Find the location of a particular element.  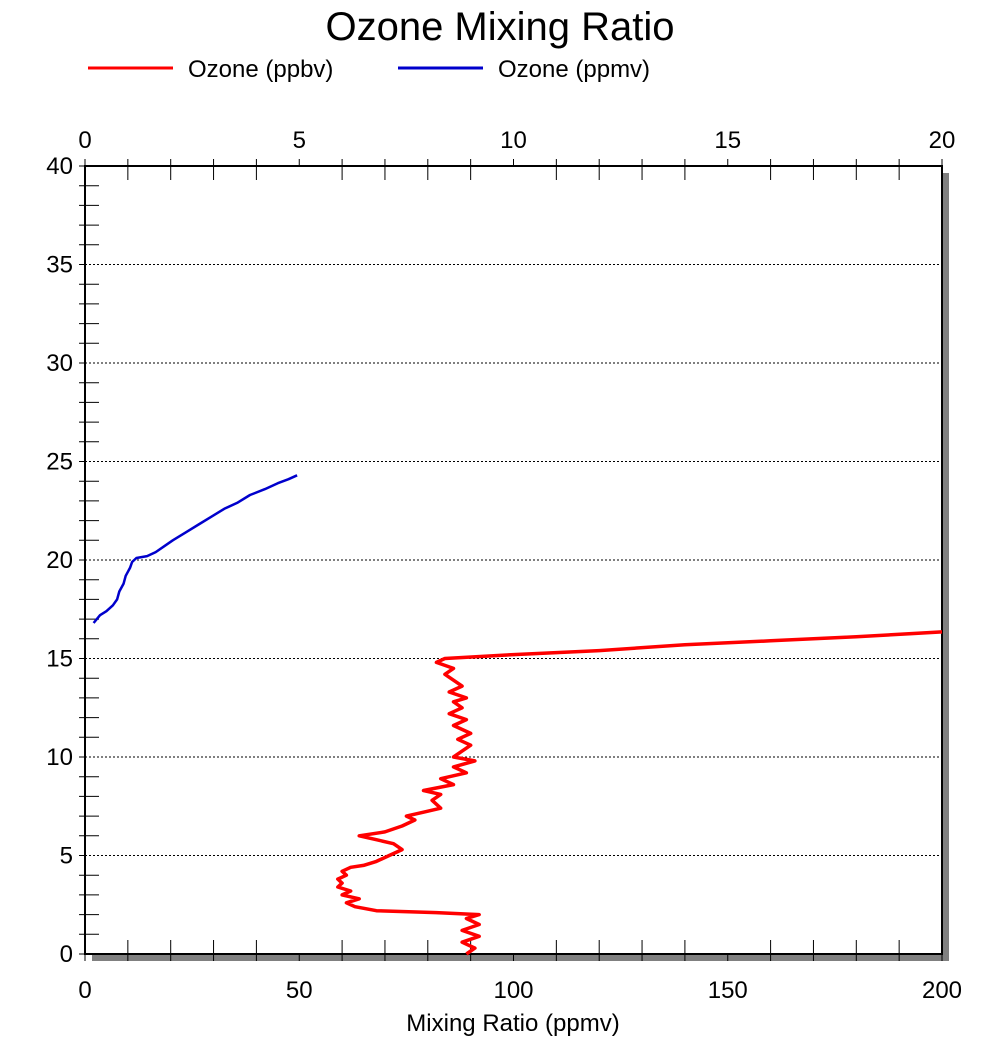

y-tick-label: 30 is located at coordinates (59, 363).